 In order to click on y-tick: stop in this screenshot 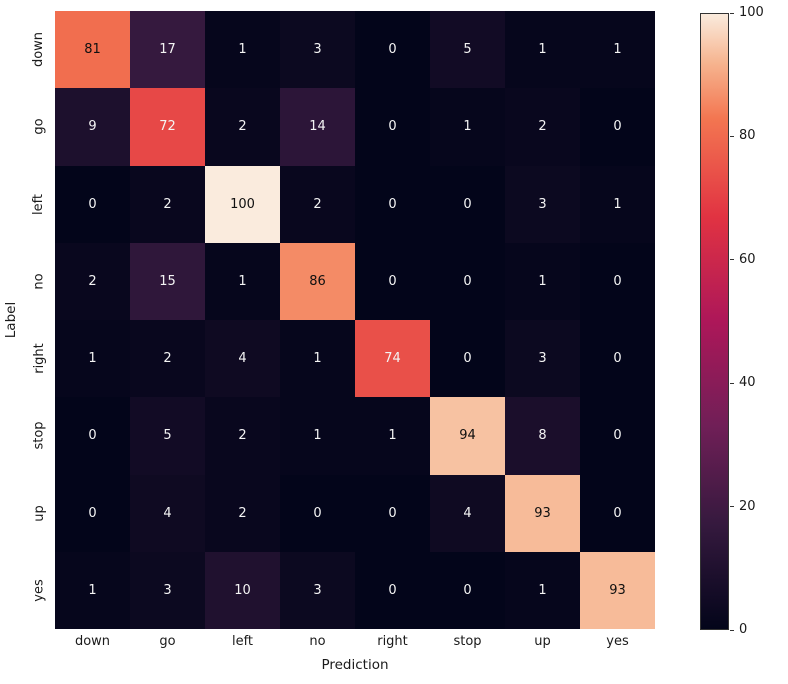, I will do `click(39, 435)`.